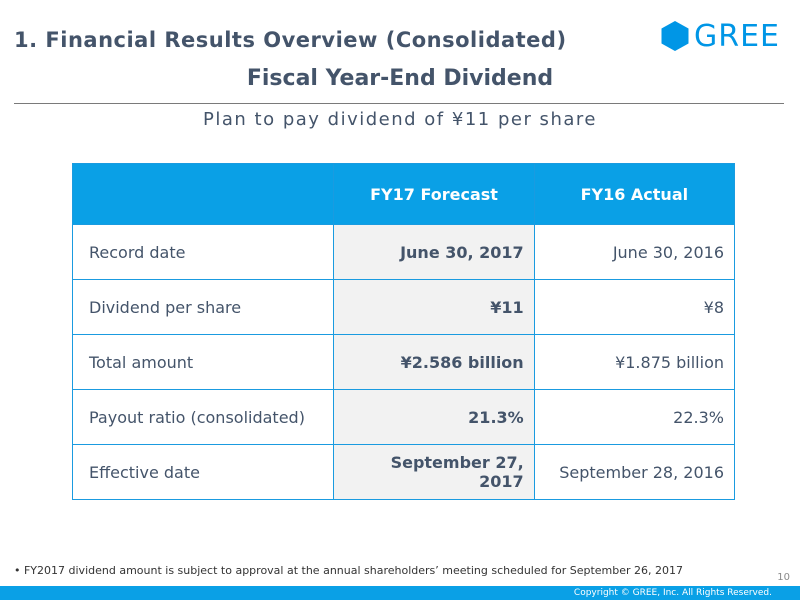 Image resolution: width=800 pixels, height=600 pixels. What do you see at coordinates (400, 119) in the screenshot?
I see `slide-subtitle: Plan to pay dividend of ¥11 per share` at bounding box center [400, 119].